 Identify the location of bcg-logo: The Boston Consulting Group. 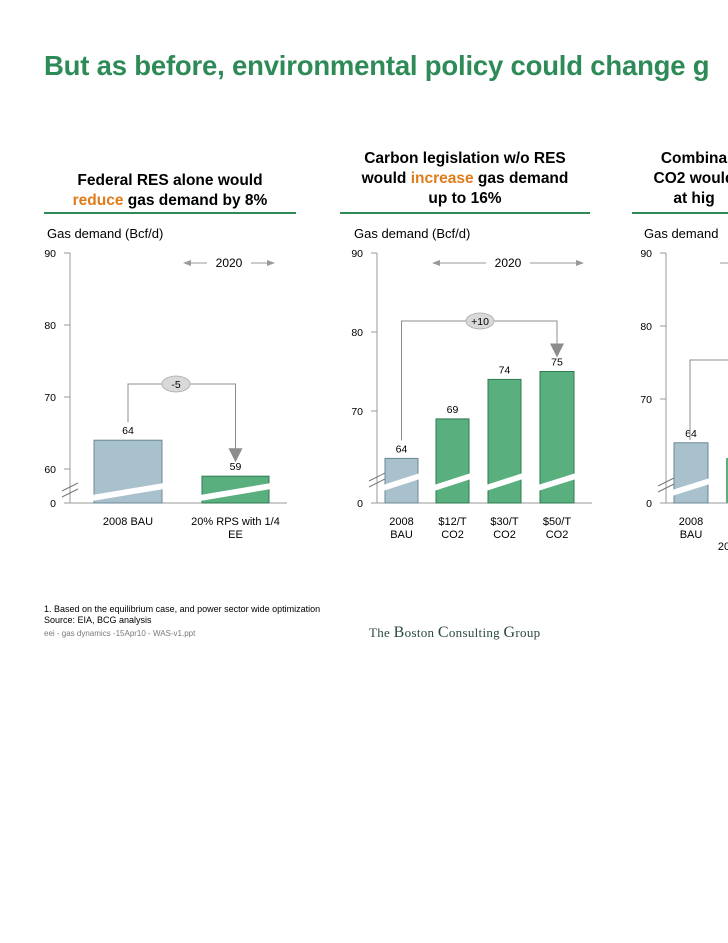
(455, 632).